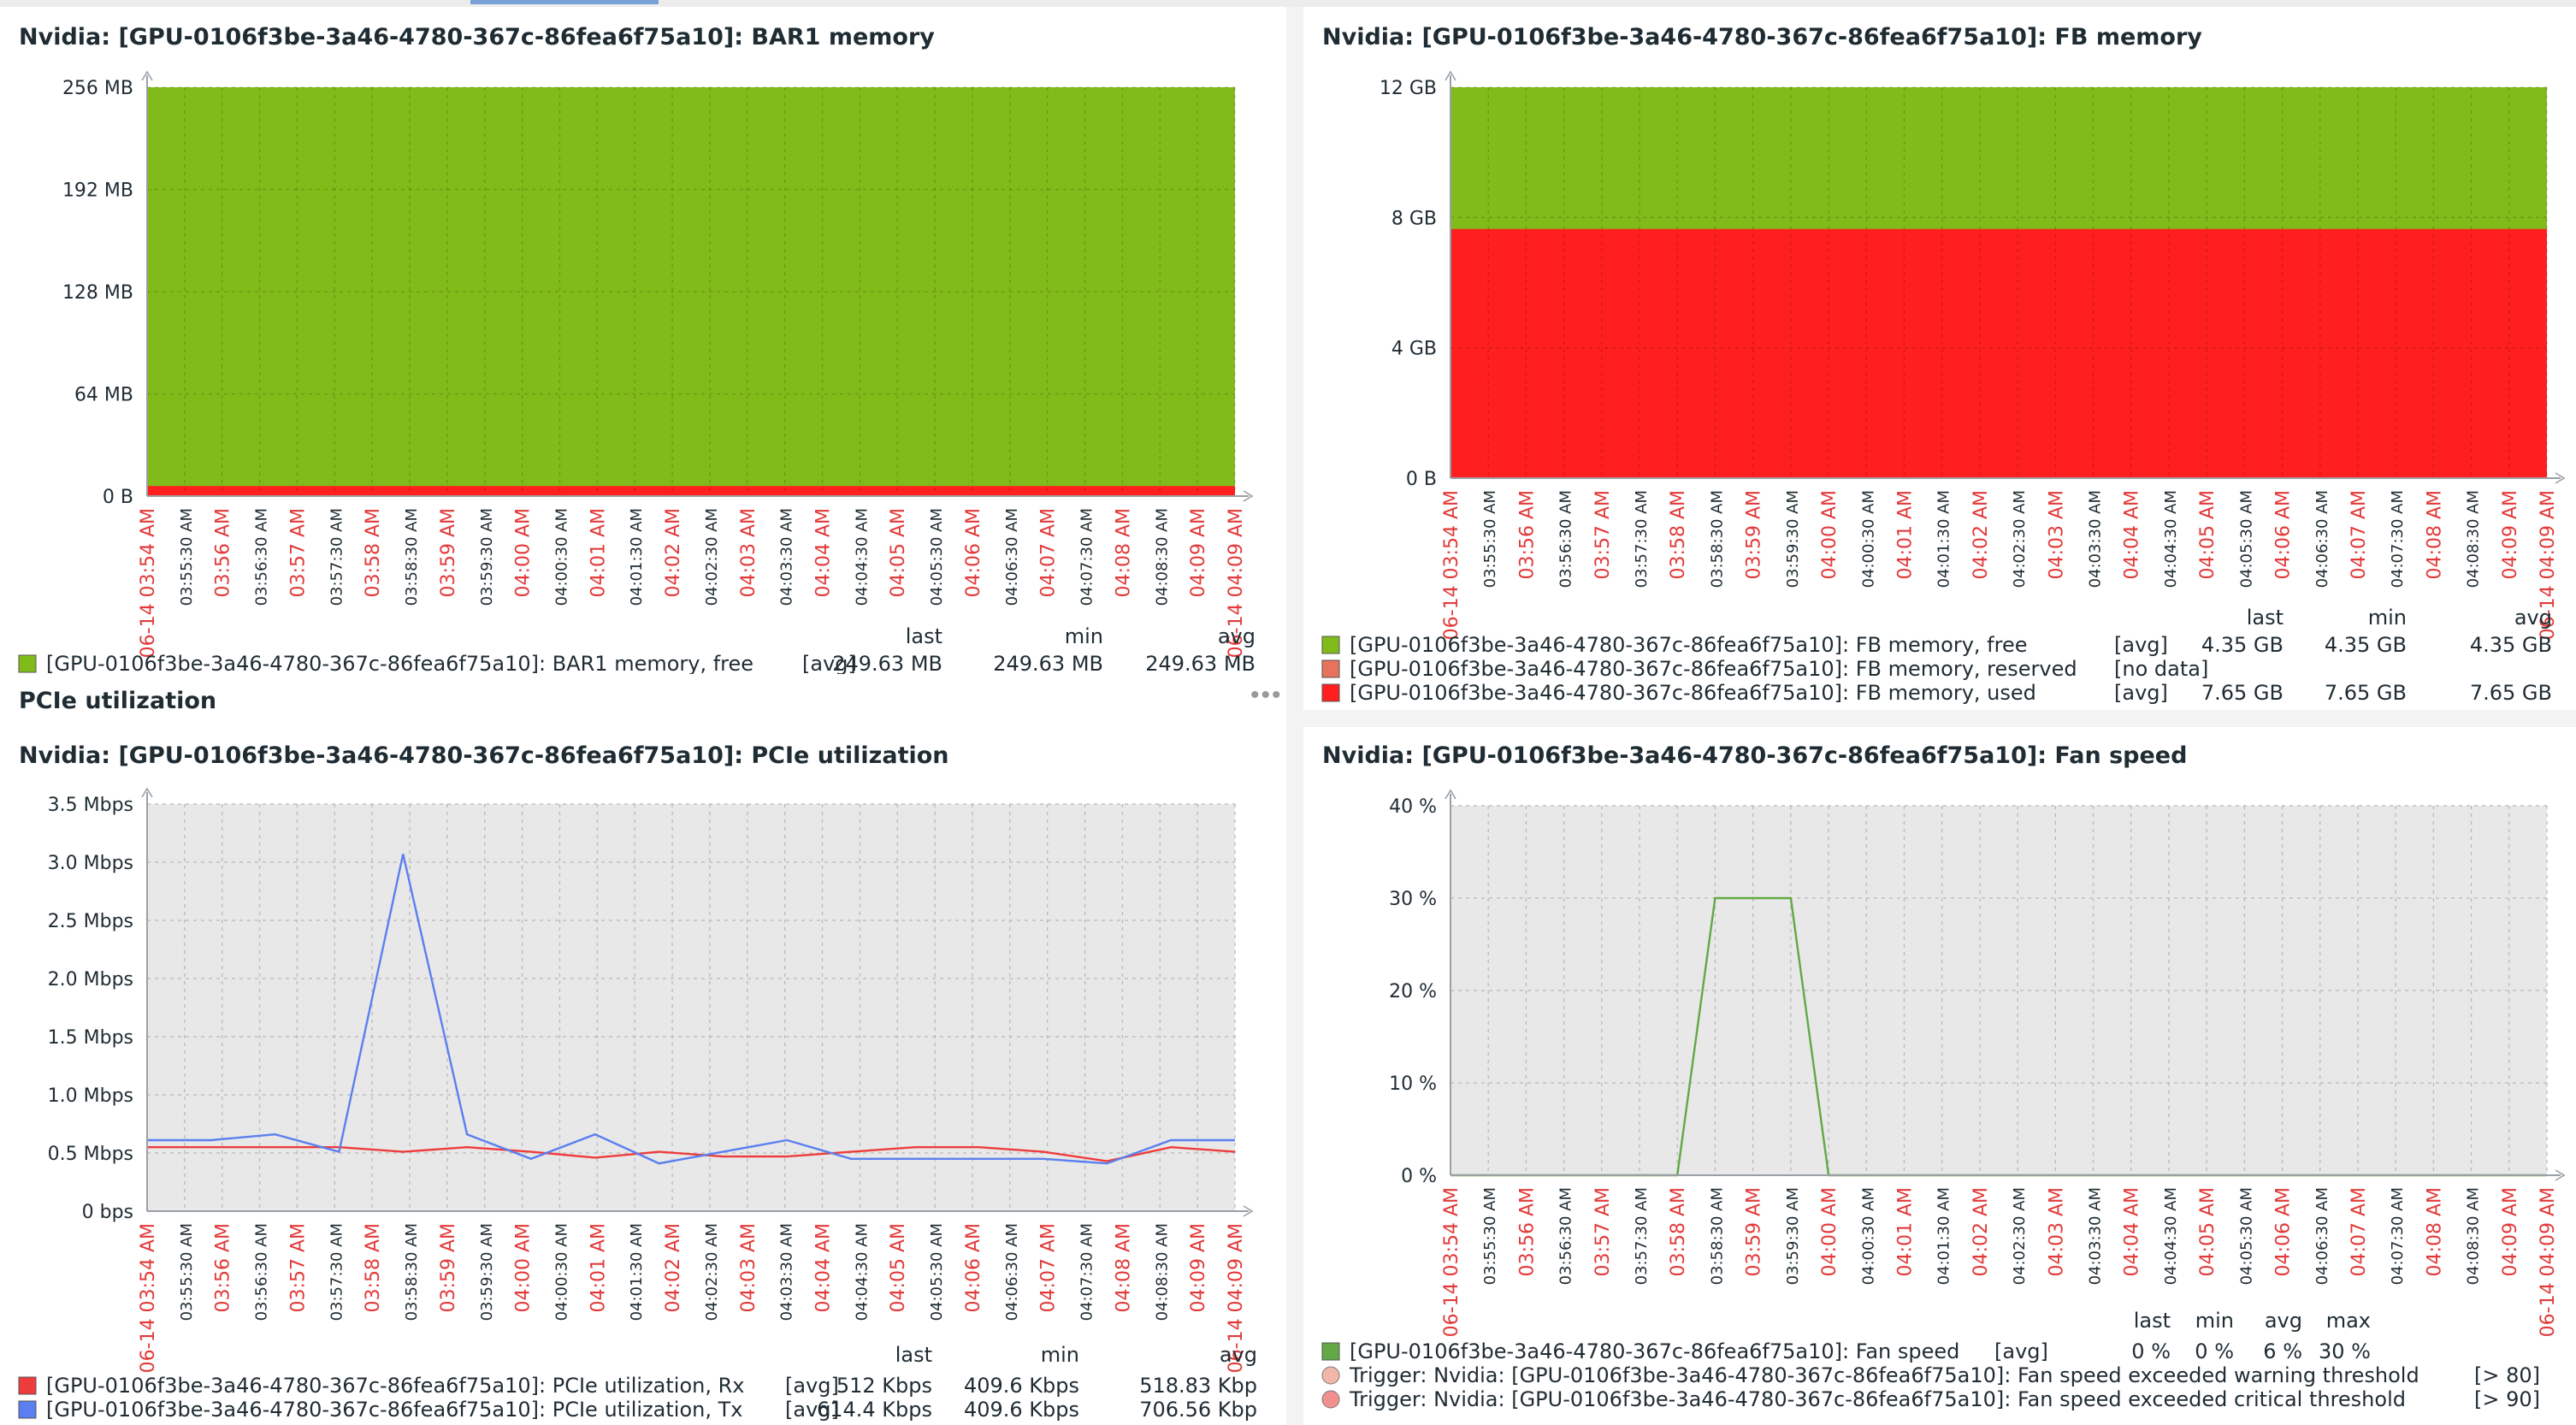 The image size is (2576, 1425). What do you see at coordinates (2096, 1236) in the screenshot?
I see `x-tick-label: 04:03:30 AM` at bounding box center [2096, 1236].